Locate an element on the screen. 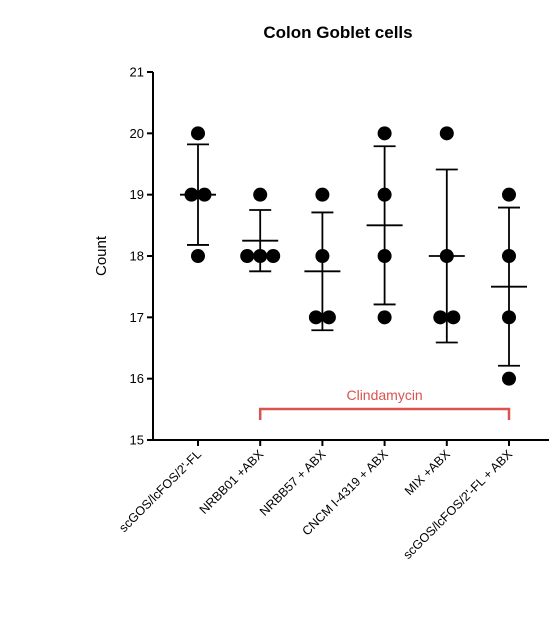  x-tick-label: NRBB01 +ABX is located at coordinates (232, 482).